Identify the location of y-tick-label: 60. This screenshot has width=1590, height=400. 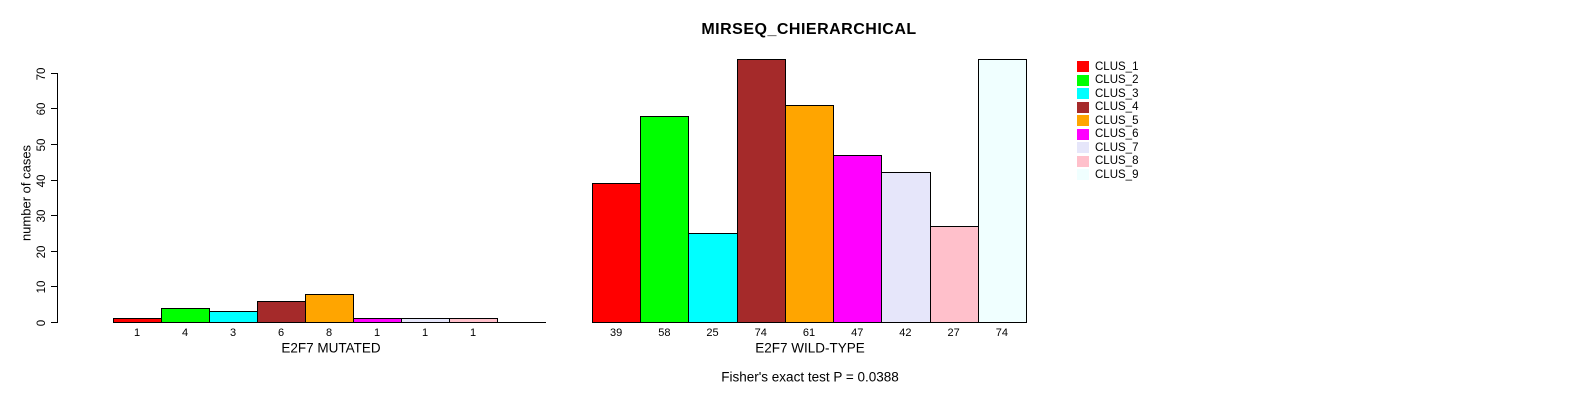
(42, 108).